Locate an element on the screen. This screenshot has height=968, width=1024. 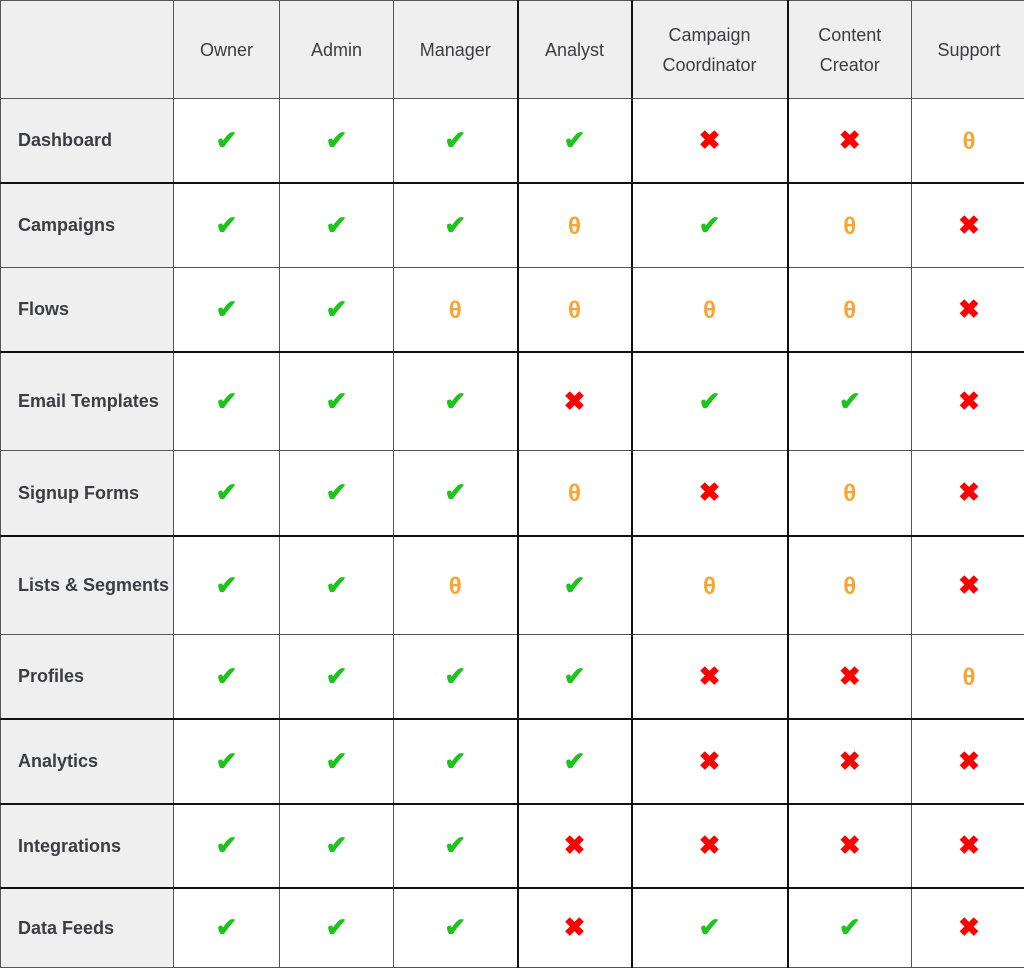
column-header-admin: Admin is located at coordinates (337, 50).